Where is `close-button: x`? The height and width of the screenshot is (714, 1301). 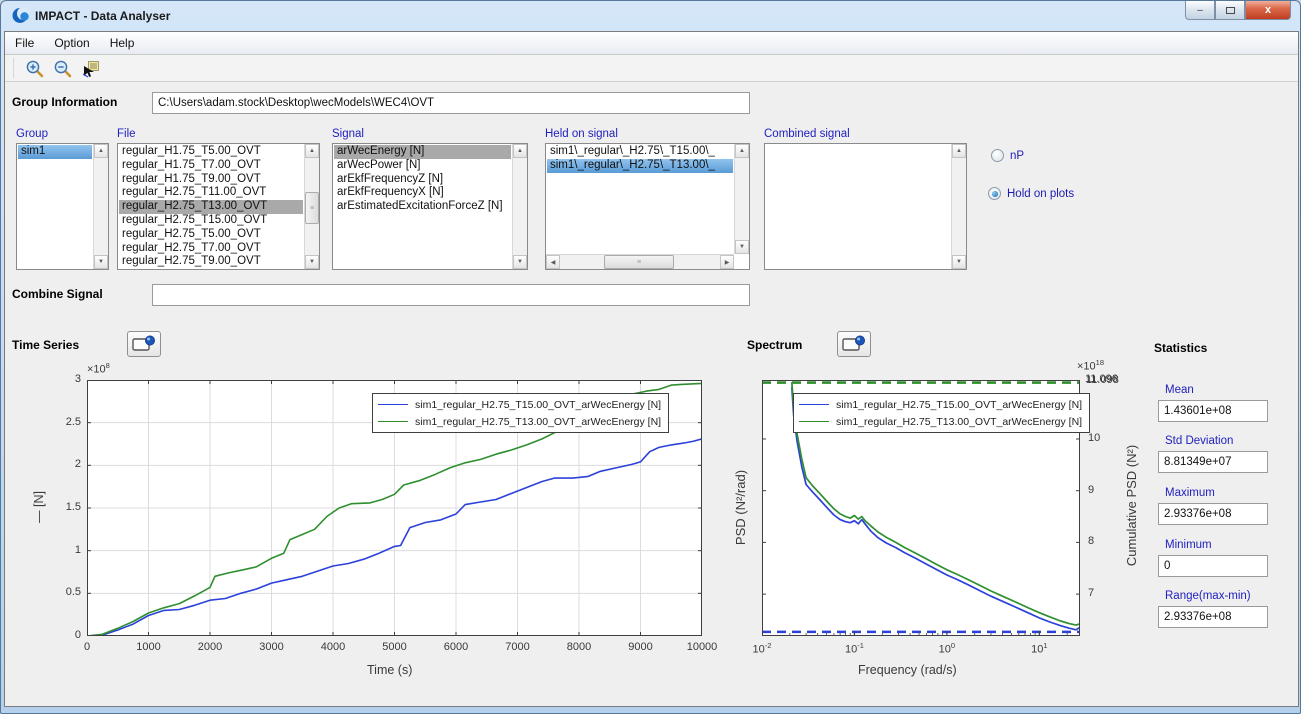
close-button: x is located at coordinates (1268, 10).